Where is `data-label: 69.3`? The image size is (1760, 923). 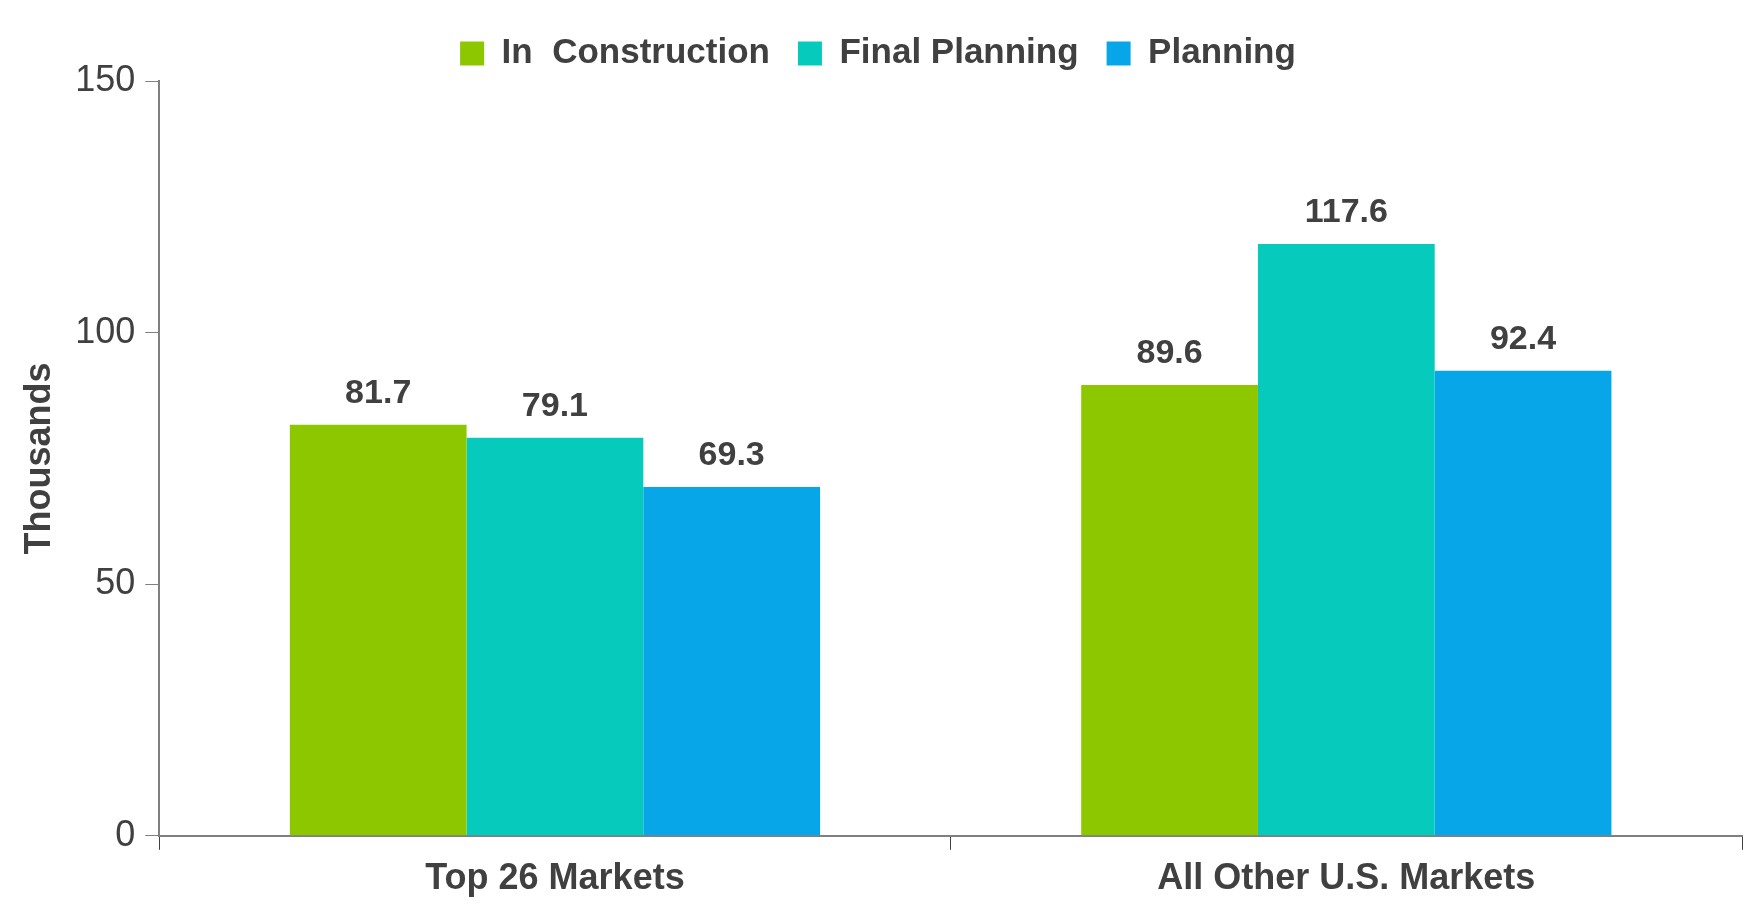 data-label: 69.3 is located at coordinates (731, 453).